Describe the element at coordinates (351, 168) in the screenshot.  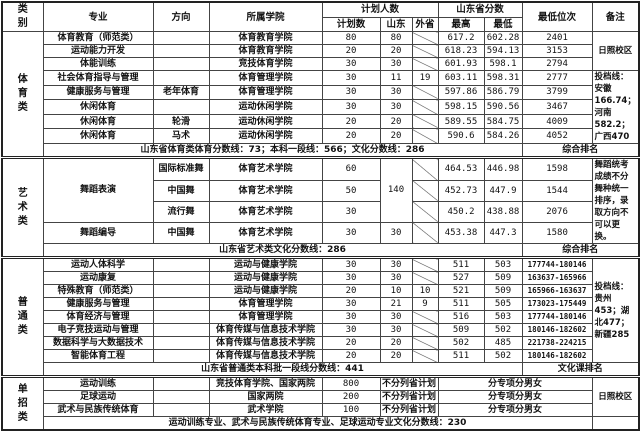
I see `plan-total-cell: 60` at that location.